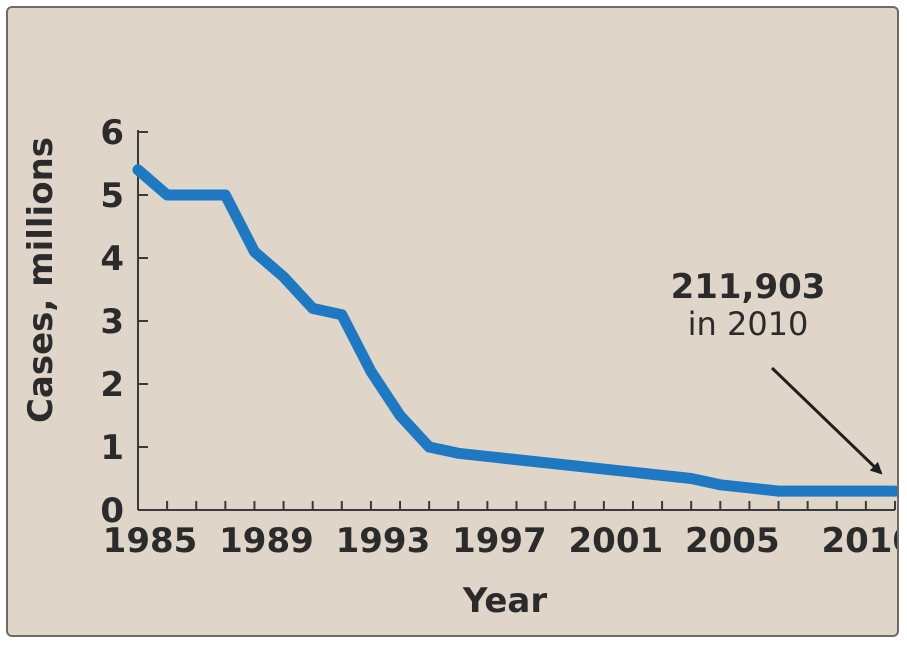 The width and height of the screenshot is (907, 645). What do you see at coordinates (616, 541) in the screenshot?
I see `x-tick-label: 2001` at bounding box center [616, 541].